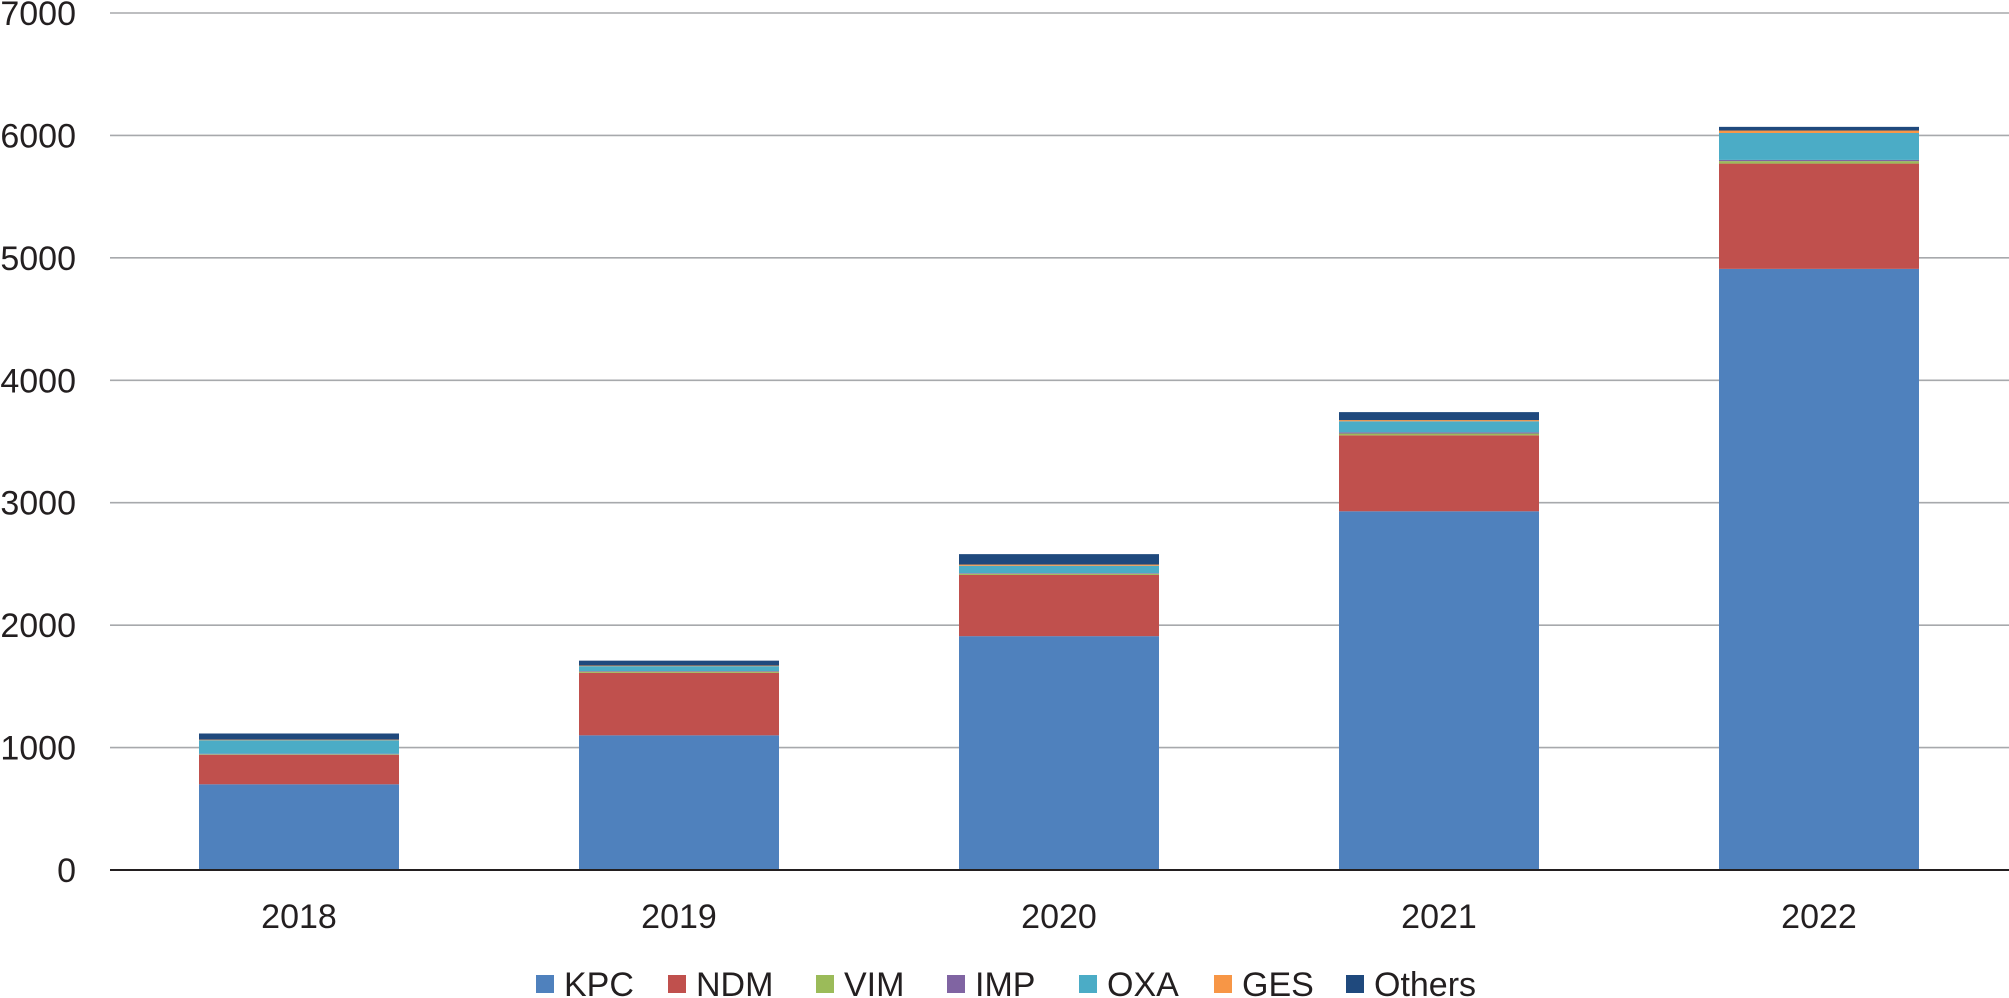 This screenshot has height=998, width=2009. I want to click on bar-segment-ges-2018, so click(299, 740).